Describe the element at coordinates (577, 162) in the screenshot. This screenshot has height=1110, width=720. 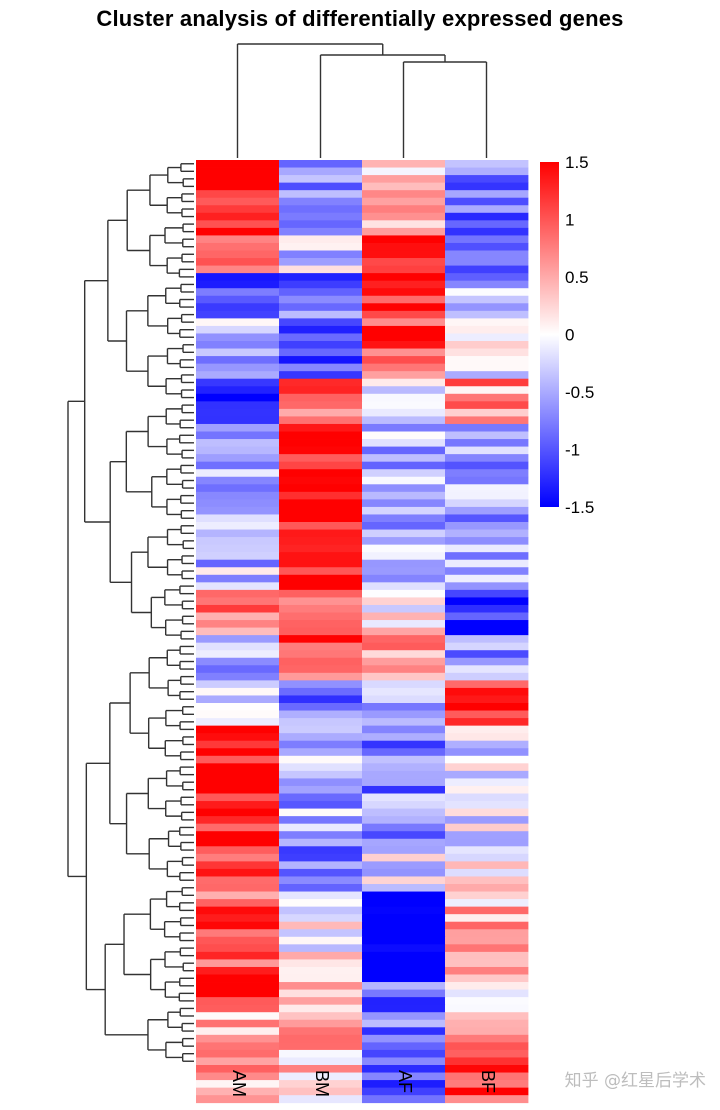
I see `color-scale-tick-label: 1.5` at that location.